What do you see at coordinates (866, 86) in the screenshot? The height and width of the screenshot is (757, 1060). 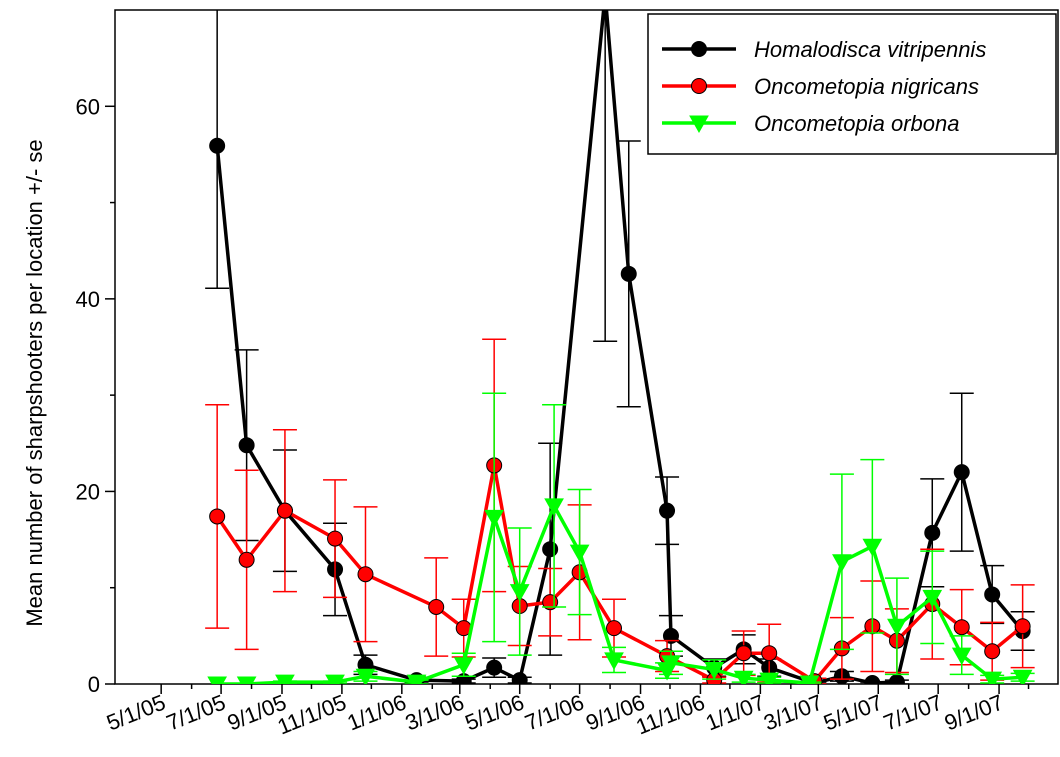 I see `legend-label: Oncometopia nigricans` at bounding box center [866, 86].